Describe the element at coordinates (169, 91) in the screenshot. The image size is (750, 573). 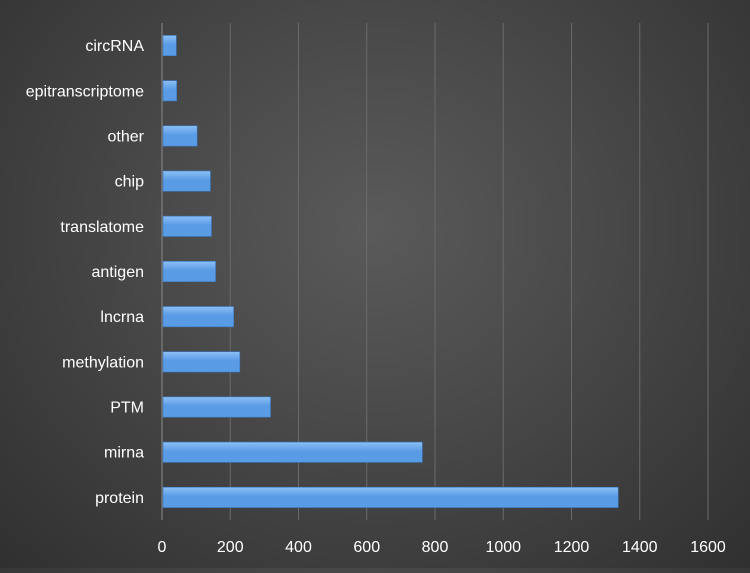
I see `bar-epitranscriptome` at that location.